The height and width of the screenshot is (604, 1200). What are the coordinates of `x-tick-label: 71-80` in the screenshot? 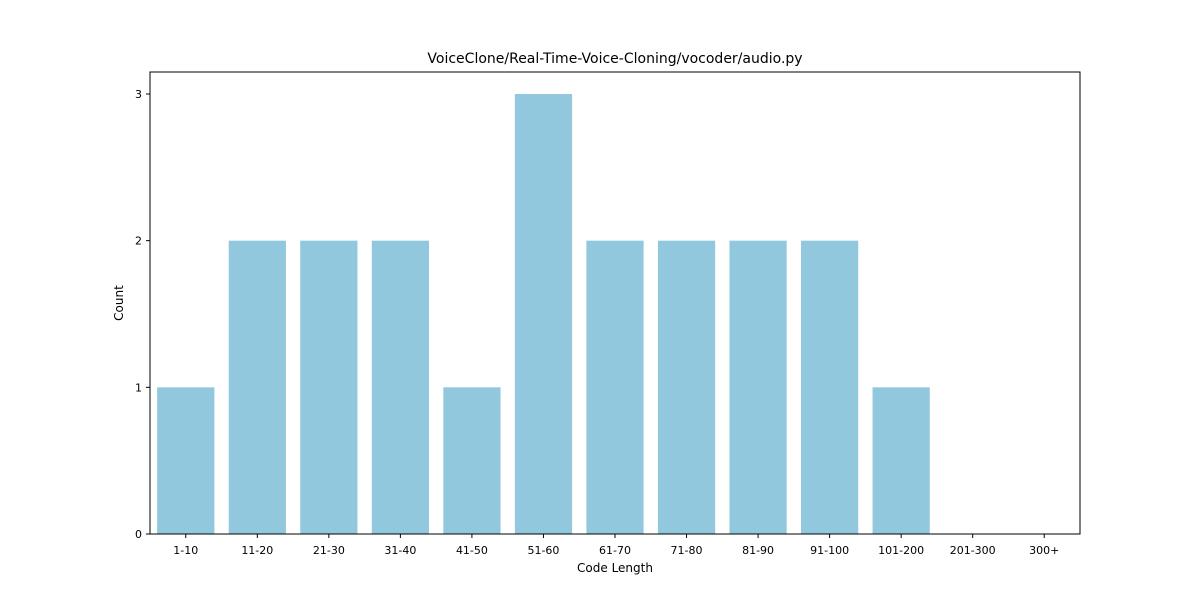 It's located at (687, 550).